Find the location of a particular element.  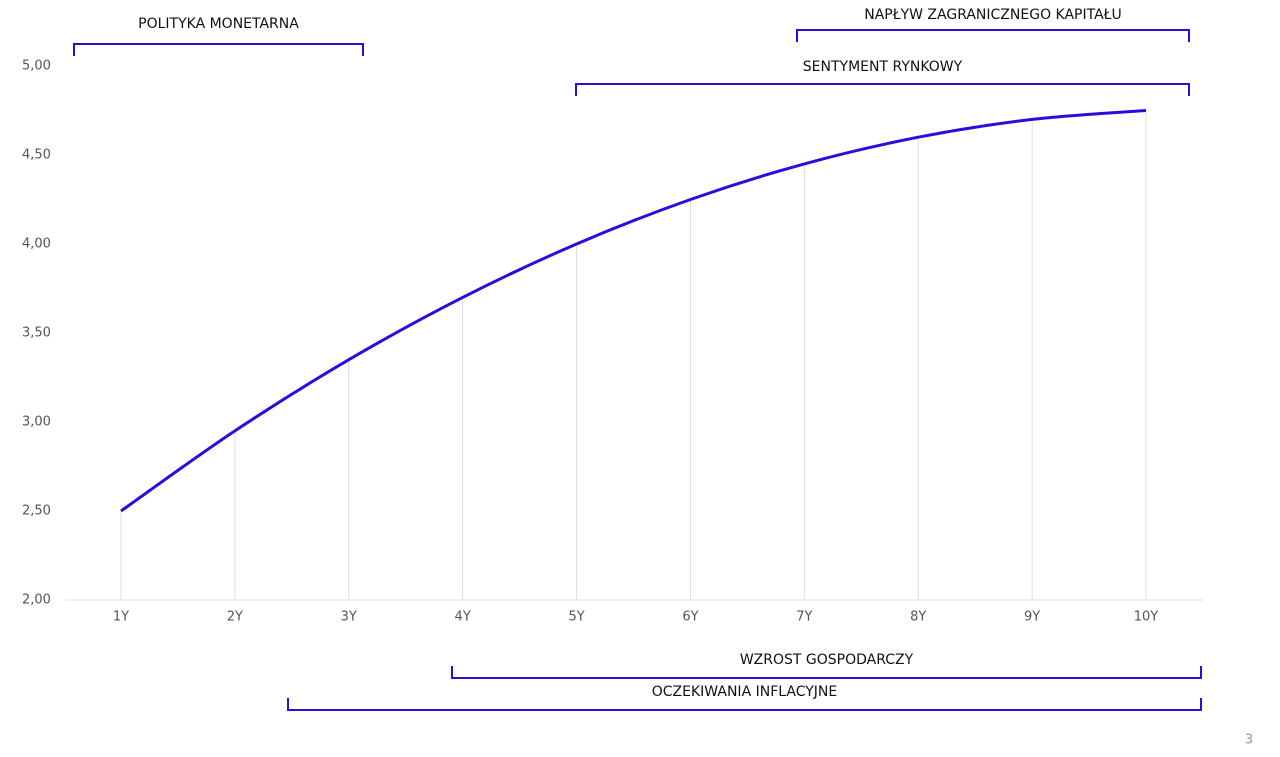

x-tick-label: 10Y is located at coordinates (1146, 617).